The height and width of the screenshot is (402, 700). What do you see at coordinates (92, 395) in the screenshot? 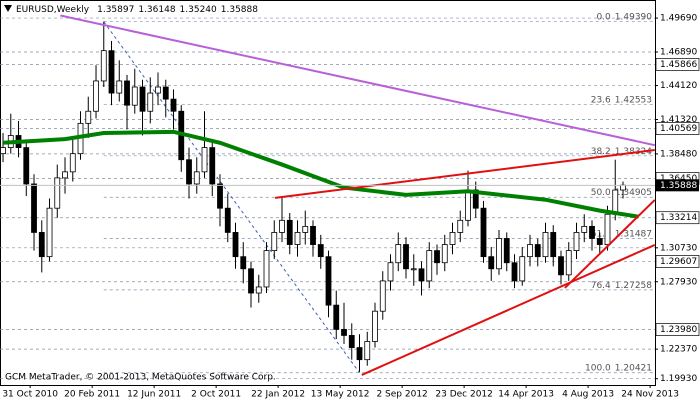
I see `x-tick-label: 20 Feb 2011` at bounding box center [92, 395].